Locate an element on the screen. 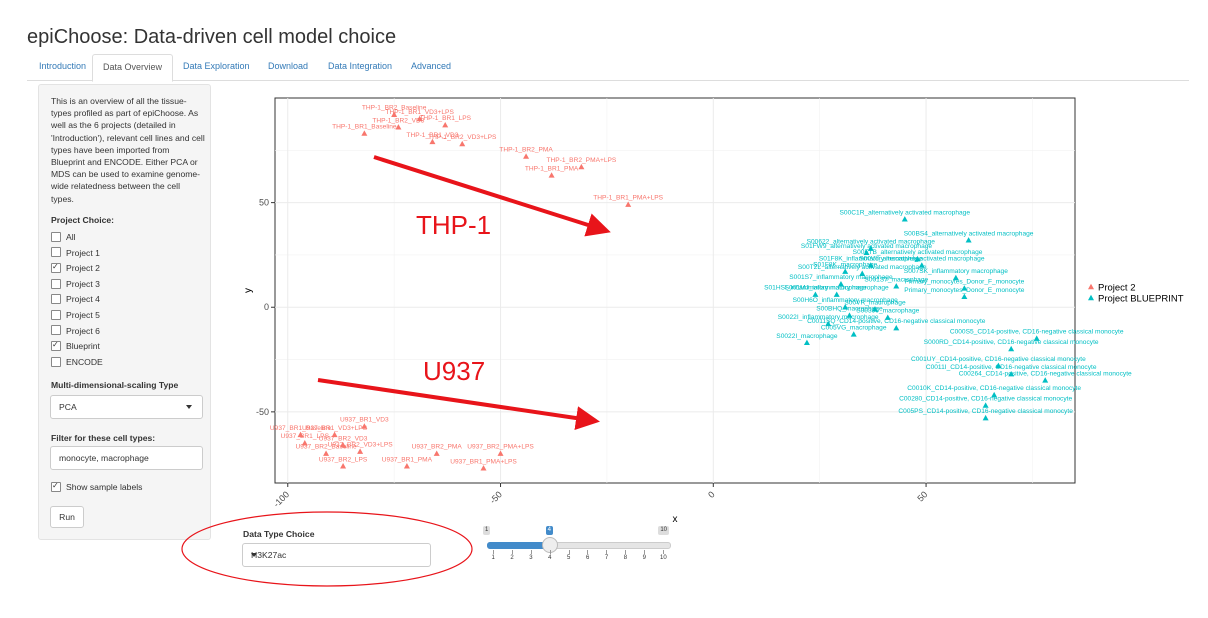 This screenshot has width=1208, height=618. show-labels-checkbox: Show sample labels is located at coordinates (96, 486).